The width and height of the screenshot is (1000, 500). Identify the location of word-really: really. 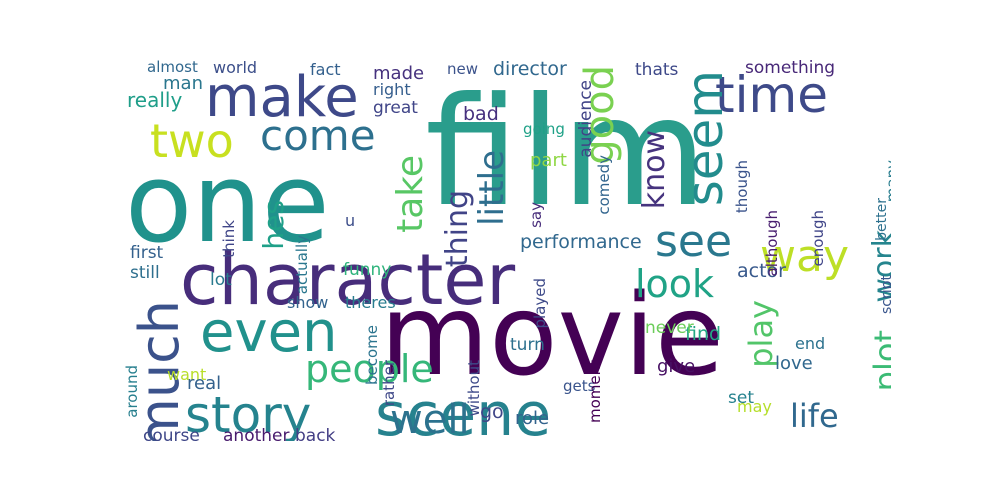
(155, 100).